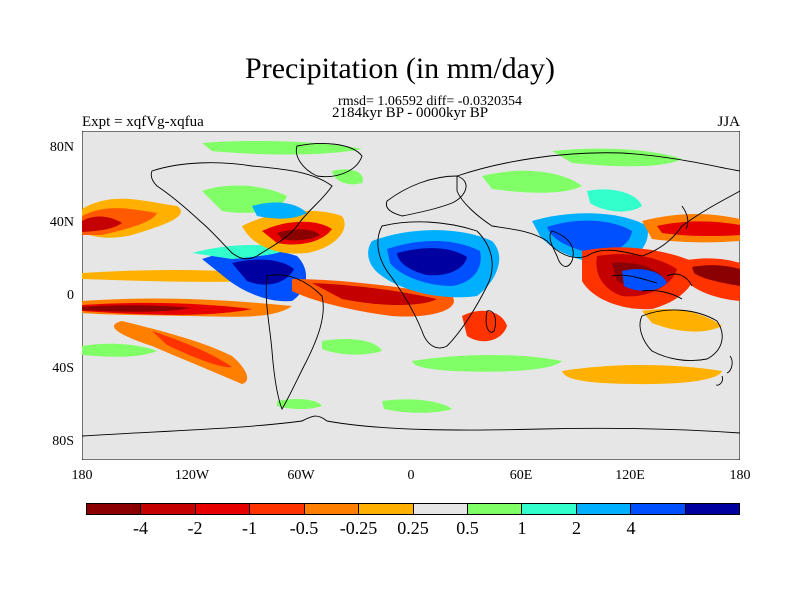 Image resolution: width=800 pixels, height=600 pixels. What do you see at coordinates (358, 528) in the screenshot?
I see `colorbar-label: -0.25` at bounding box center [358, 528].